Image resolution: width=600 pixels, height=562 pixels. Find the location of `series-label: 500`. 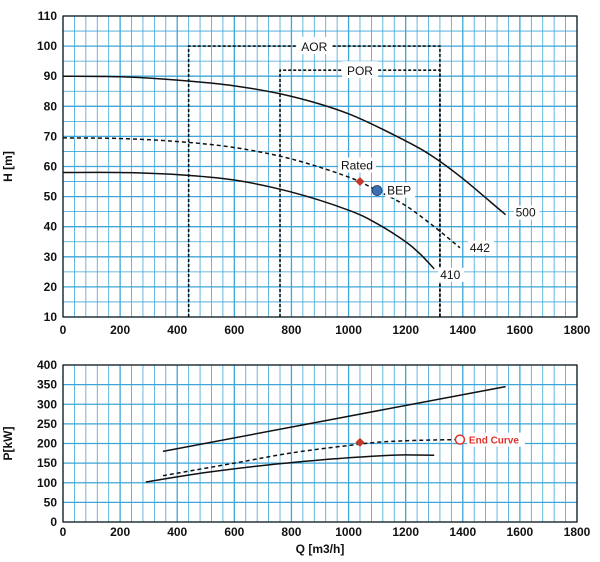

series-label: 500 is located at coordinates (526, 213).